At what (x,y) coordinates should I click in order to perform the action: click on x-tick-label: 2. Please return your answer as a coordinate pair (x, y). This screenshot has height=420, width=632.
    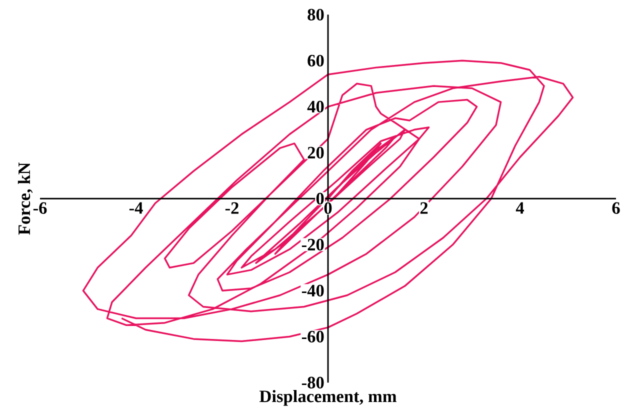
    Looking at the image, I should click on (424, 208).